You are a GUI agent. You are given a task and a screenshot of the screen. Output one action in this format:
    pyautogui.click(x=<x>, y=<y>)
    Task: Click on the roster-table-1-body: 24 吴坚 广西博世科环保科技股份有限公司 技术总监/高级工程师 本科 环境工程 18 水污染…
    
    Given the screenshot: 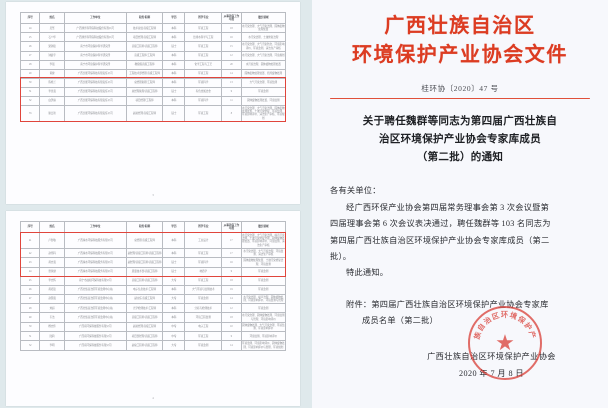 What is the action you would take?
    pyautogui.click(x=153, y=72)
    